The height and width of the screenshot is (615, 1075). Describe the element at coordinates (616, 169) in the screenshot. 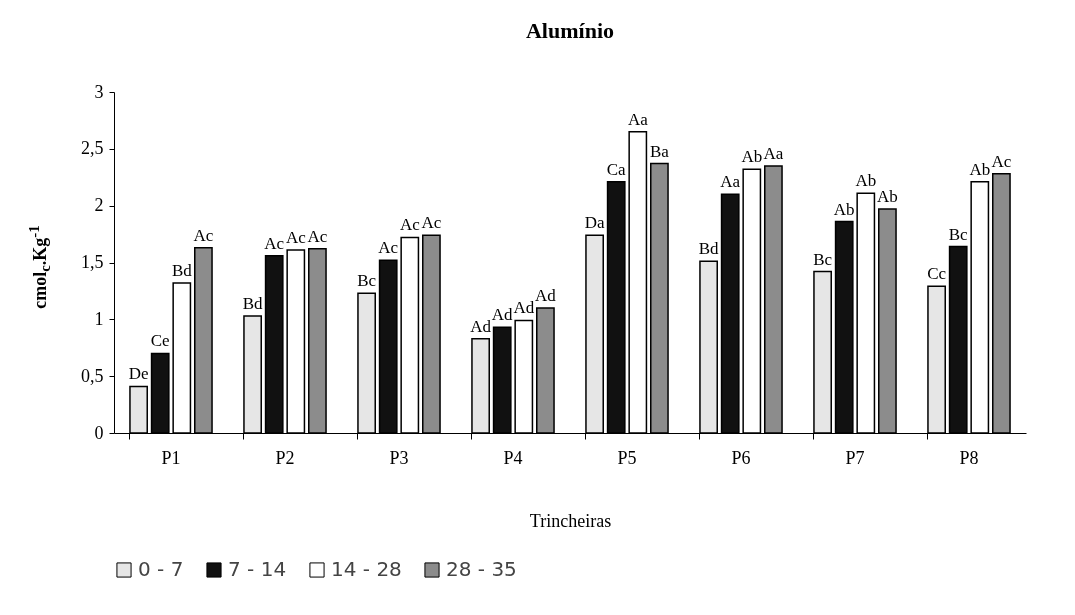

I see `data-label: Ca` at that location.